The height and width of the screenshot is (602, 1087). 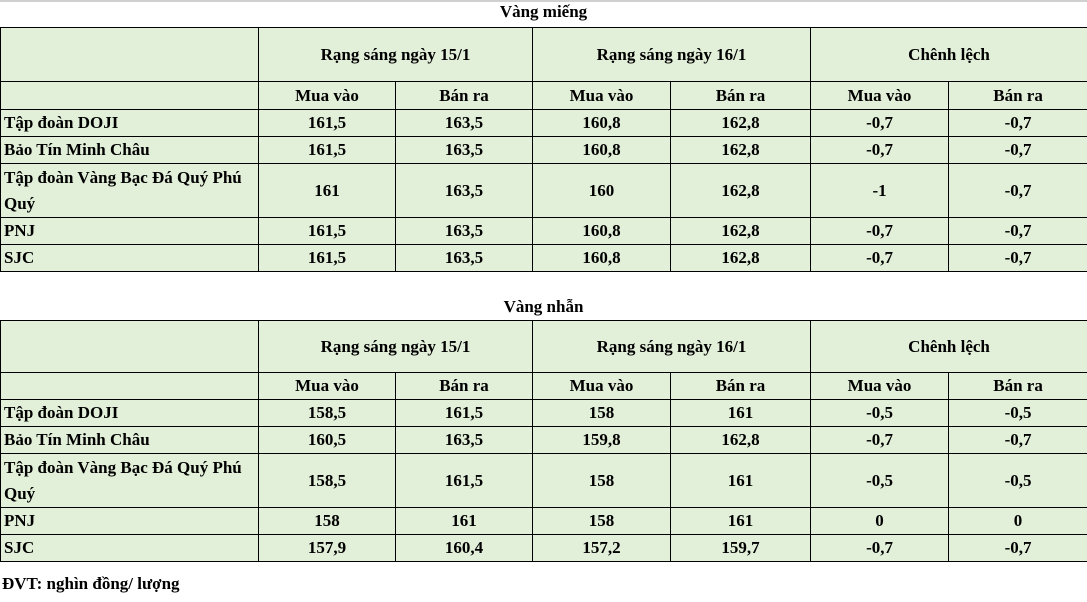 What do you see at coordinates (91, 583) in the screenshot?
I see `unit-note: ĐVT: nghìn đồng/ lượng` at bounding box center [91, 583].